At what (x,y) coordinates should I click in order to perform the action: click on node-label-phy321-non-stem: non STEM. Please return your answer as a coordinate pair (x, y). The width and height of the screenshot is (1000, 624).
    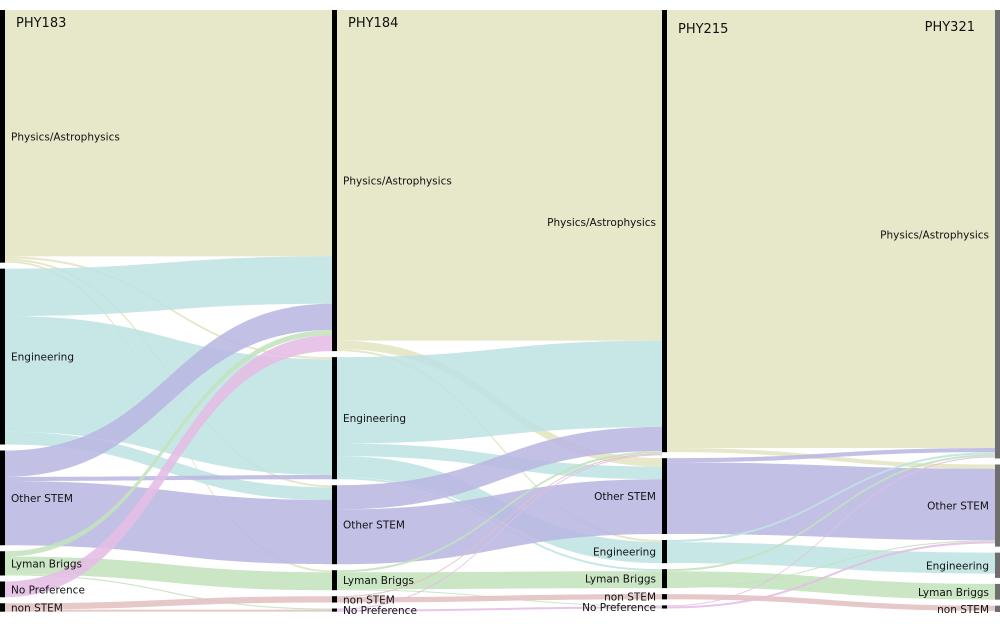
    Looking at the image, I should click on (963, 610).